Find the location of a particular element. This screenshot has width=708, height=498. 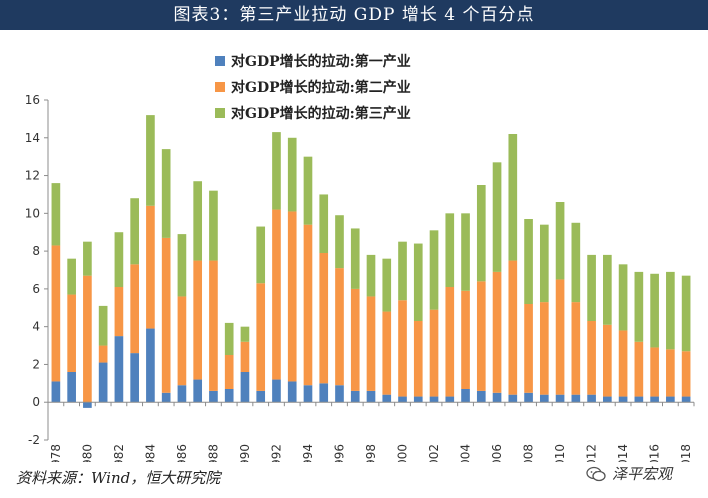

x-tick-label: 2014 is located at coordinates (623, 453).